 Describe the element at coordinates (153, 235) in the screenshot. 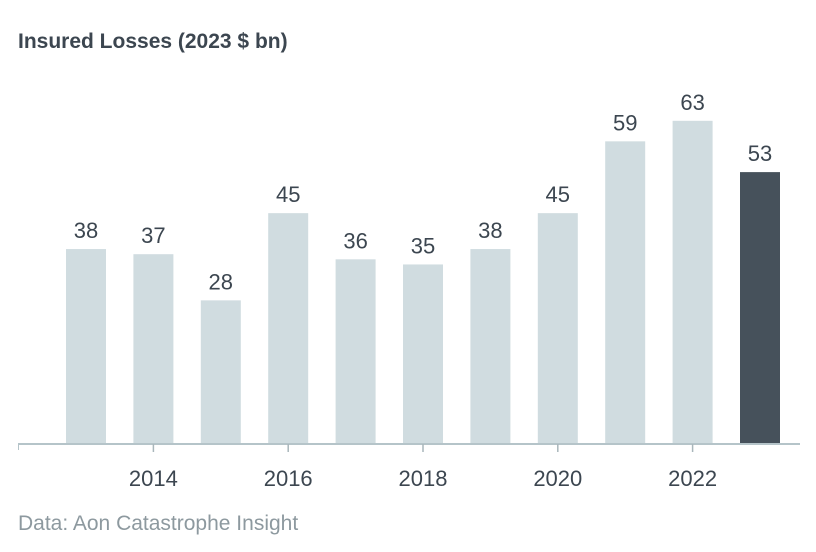

I see `data-label-2014: 37` at that location.